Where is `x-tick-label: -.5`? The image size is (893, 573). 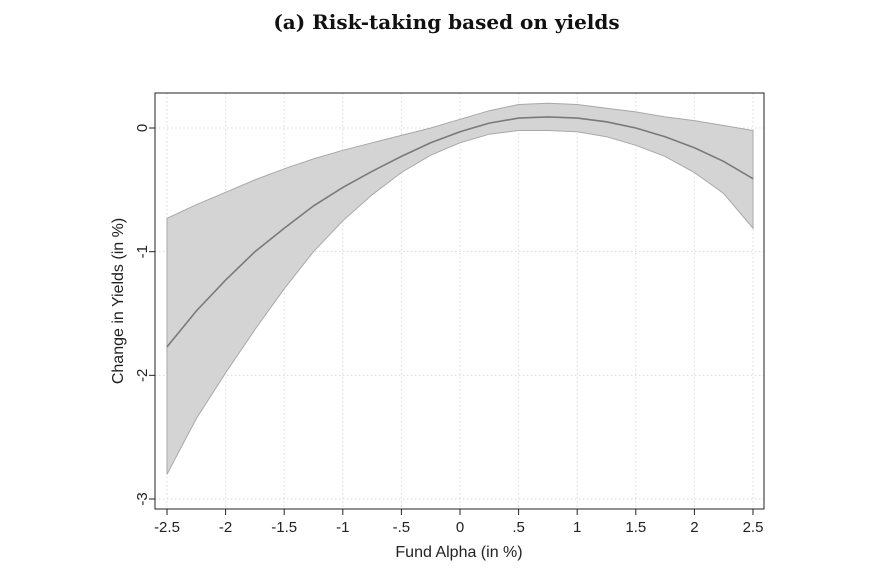 x-tick-label: -.5 is located at coordinates (402, 527).